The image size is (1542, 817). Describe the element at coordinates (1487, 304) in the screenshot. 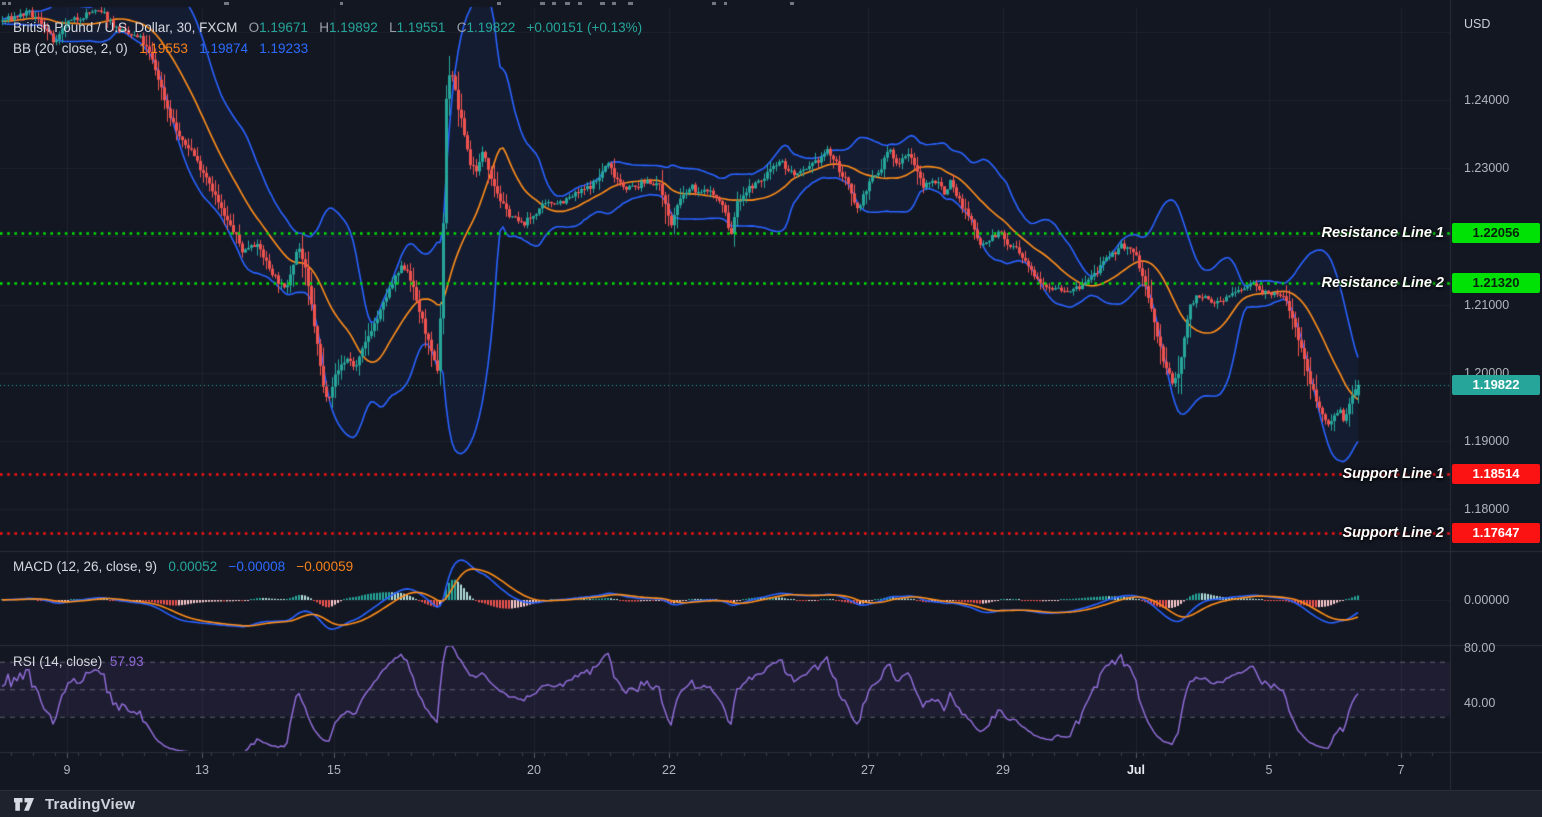

I see `price-axis-tick: 1.21000` at that location.